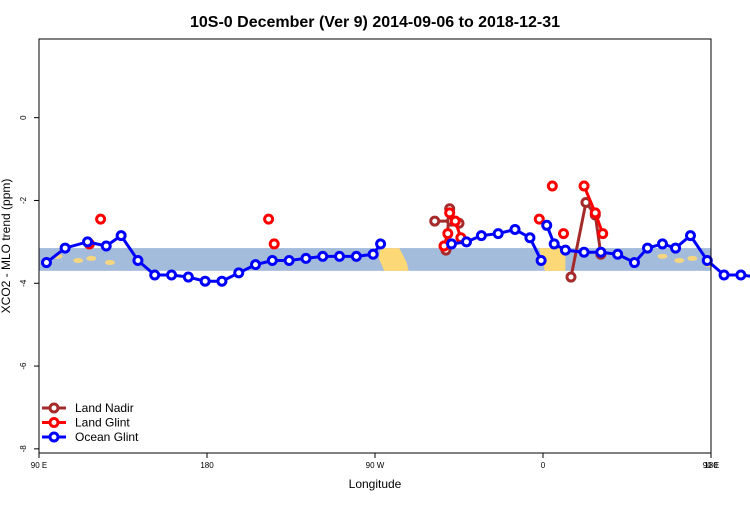 The width and height of the screenshot is (750, 505). I want to click on legend-label-land-nadir: Land Nadir, so click(104, 408).